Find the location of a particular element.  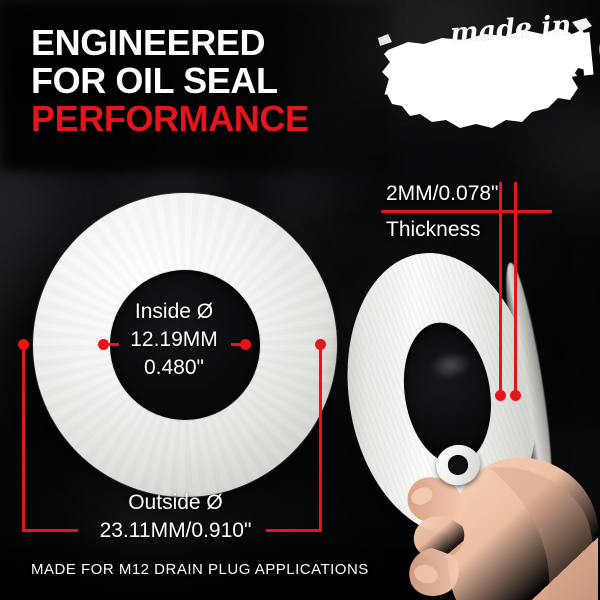

outside-diameter-callout: Outside Ø 23.11MM/0.910" is located at coordinates (175, 517).